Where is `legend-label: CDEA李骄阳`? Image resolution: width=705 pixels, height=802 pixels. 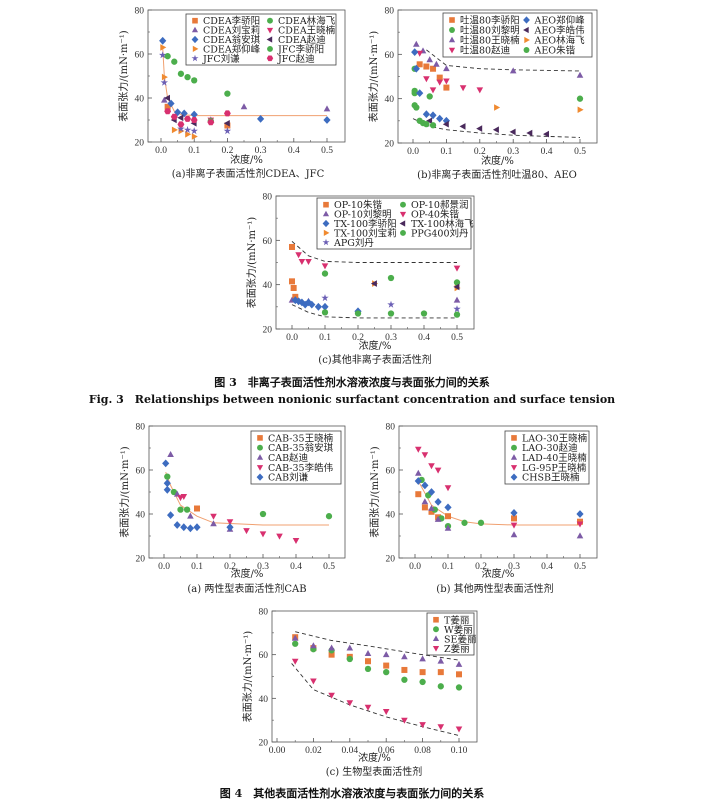 legend-label: CDEA李骄阳 is located at coordinates (231, 21).